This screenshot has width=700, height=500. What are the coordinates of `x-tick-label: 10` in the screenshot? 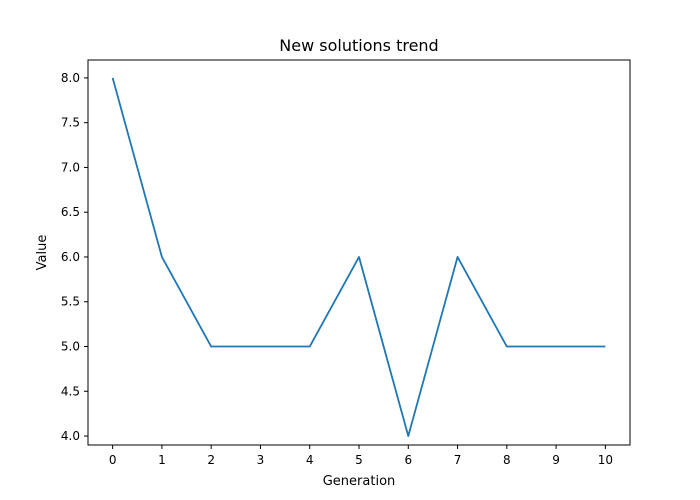 It's located at (605, 460).